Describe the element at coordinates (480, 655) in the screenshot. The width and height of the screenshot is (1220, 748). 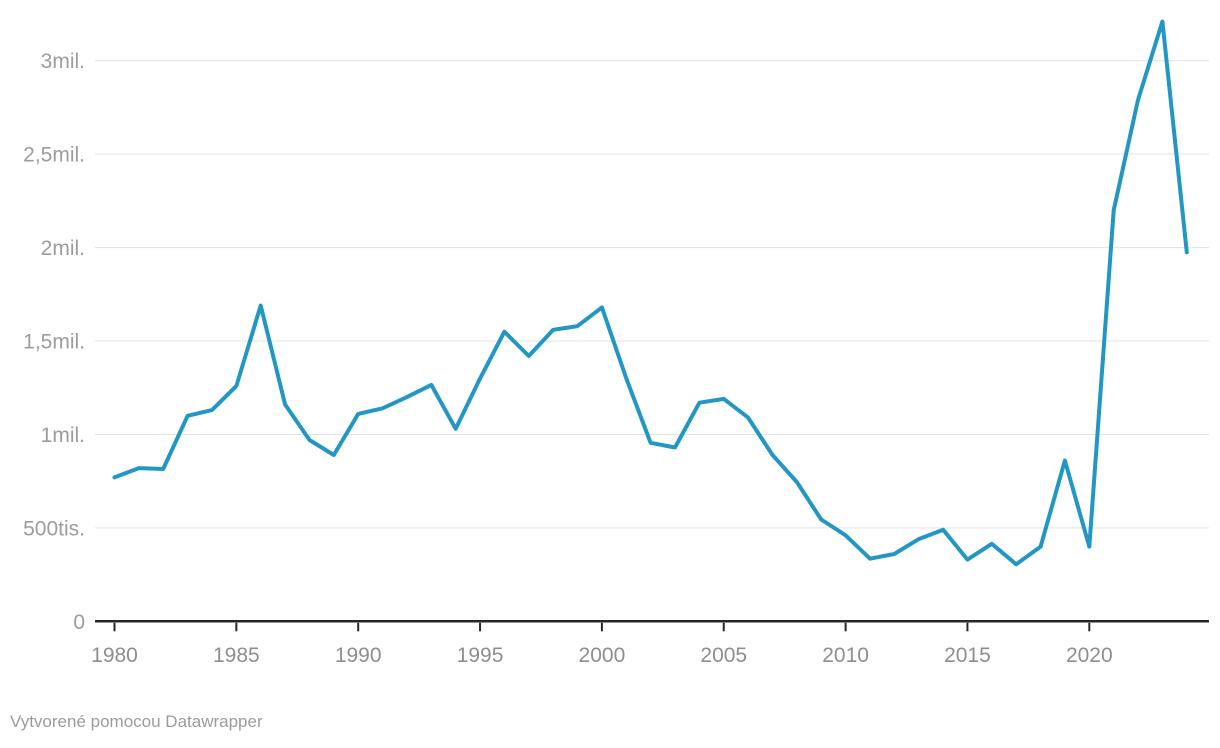
I see `x-axis-tick-label: 1995` at that location.